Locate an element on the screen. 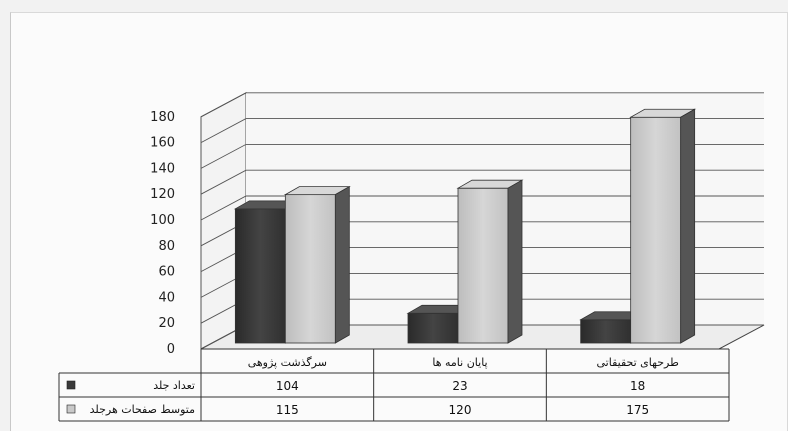  category-label: طرحهای تحقیقاتی is located at coordinates (637, 362).